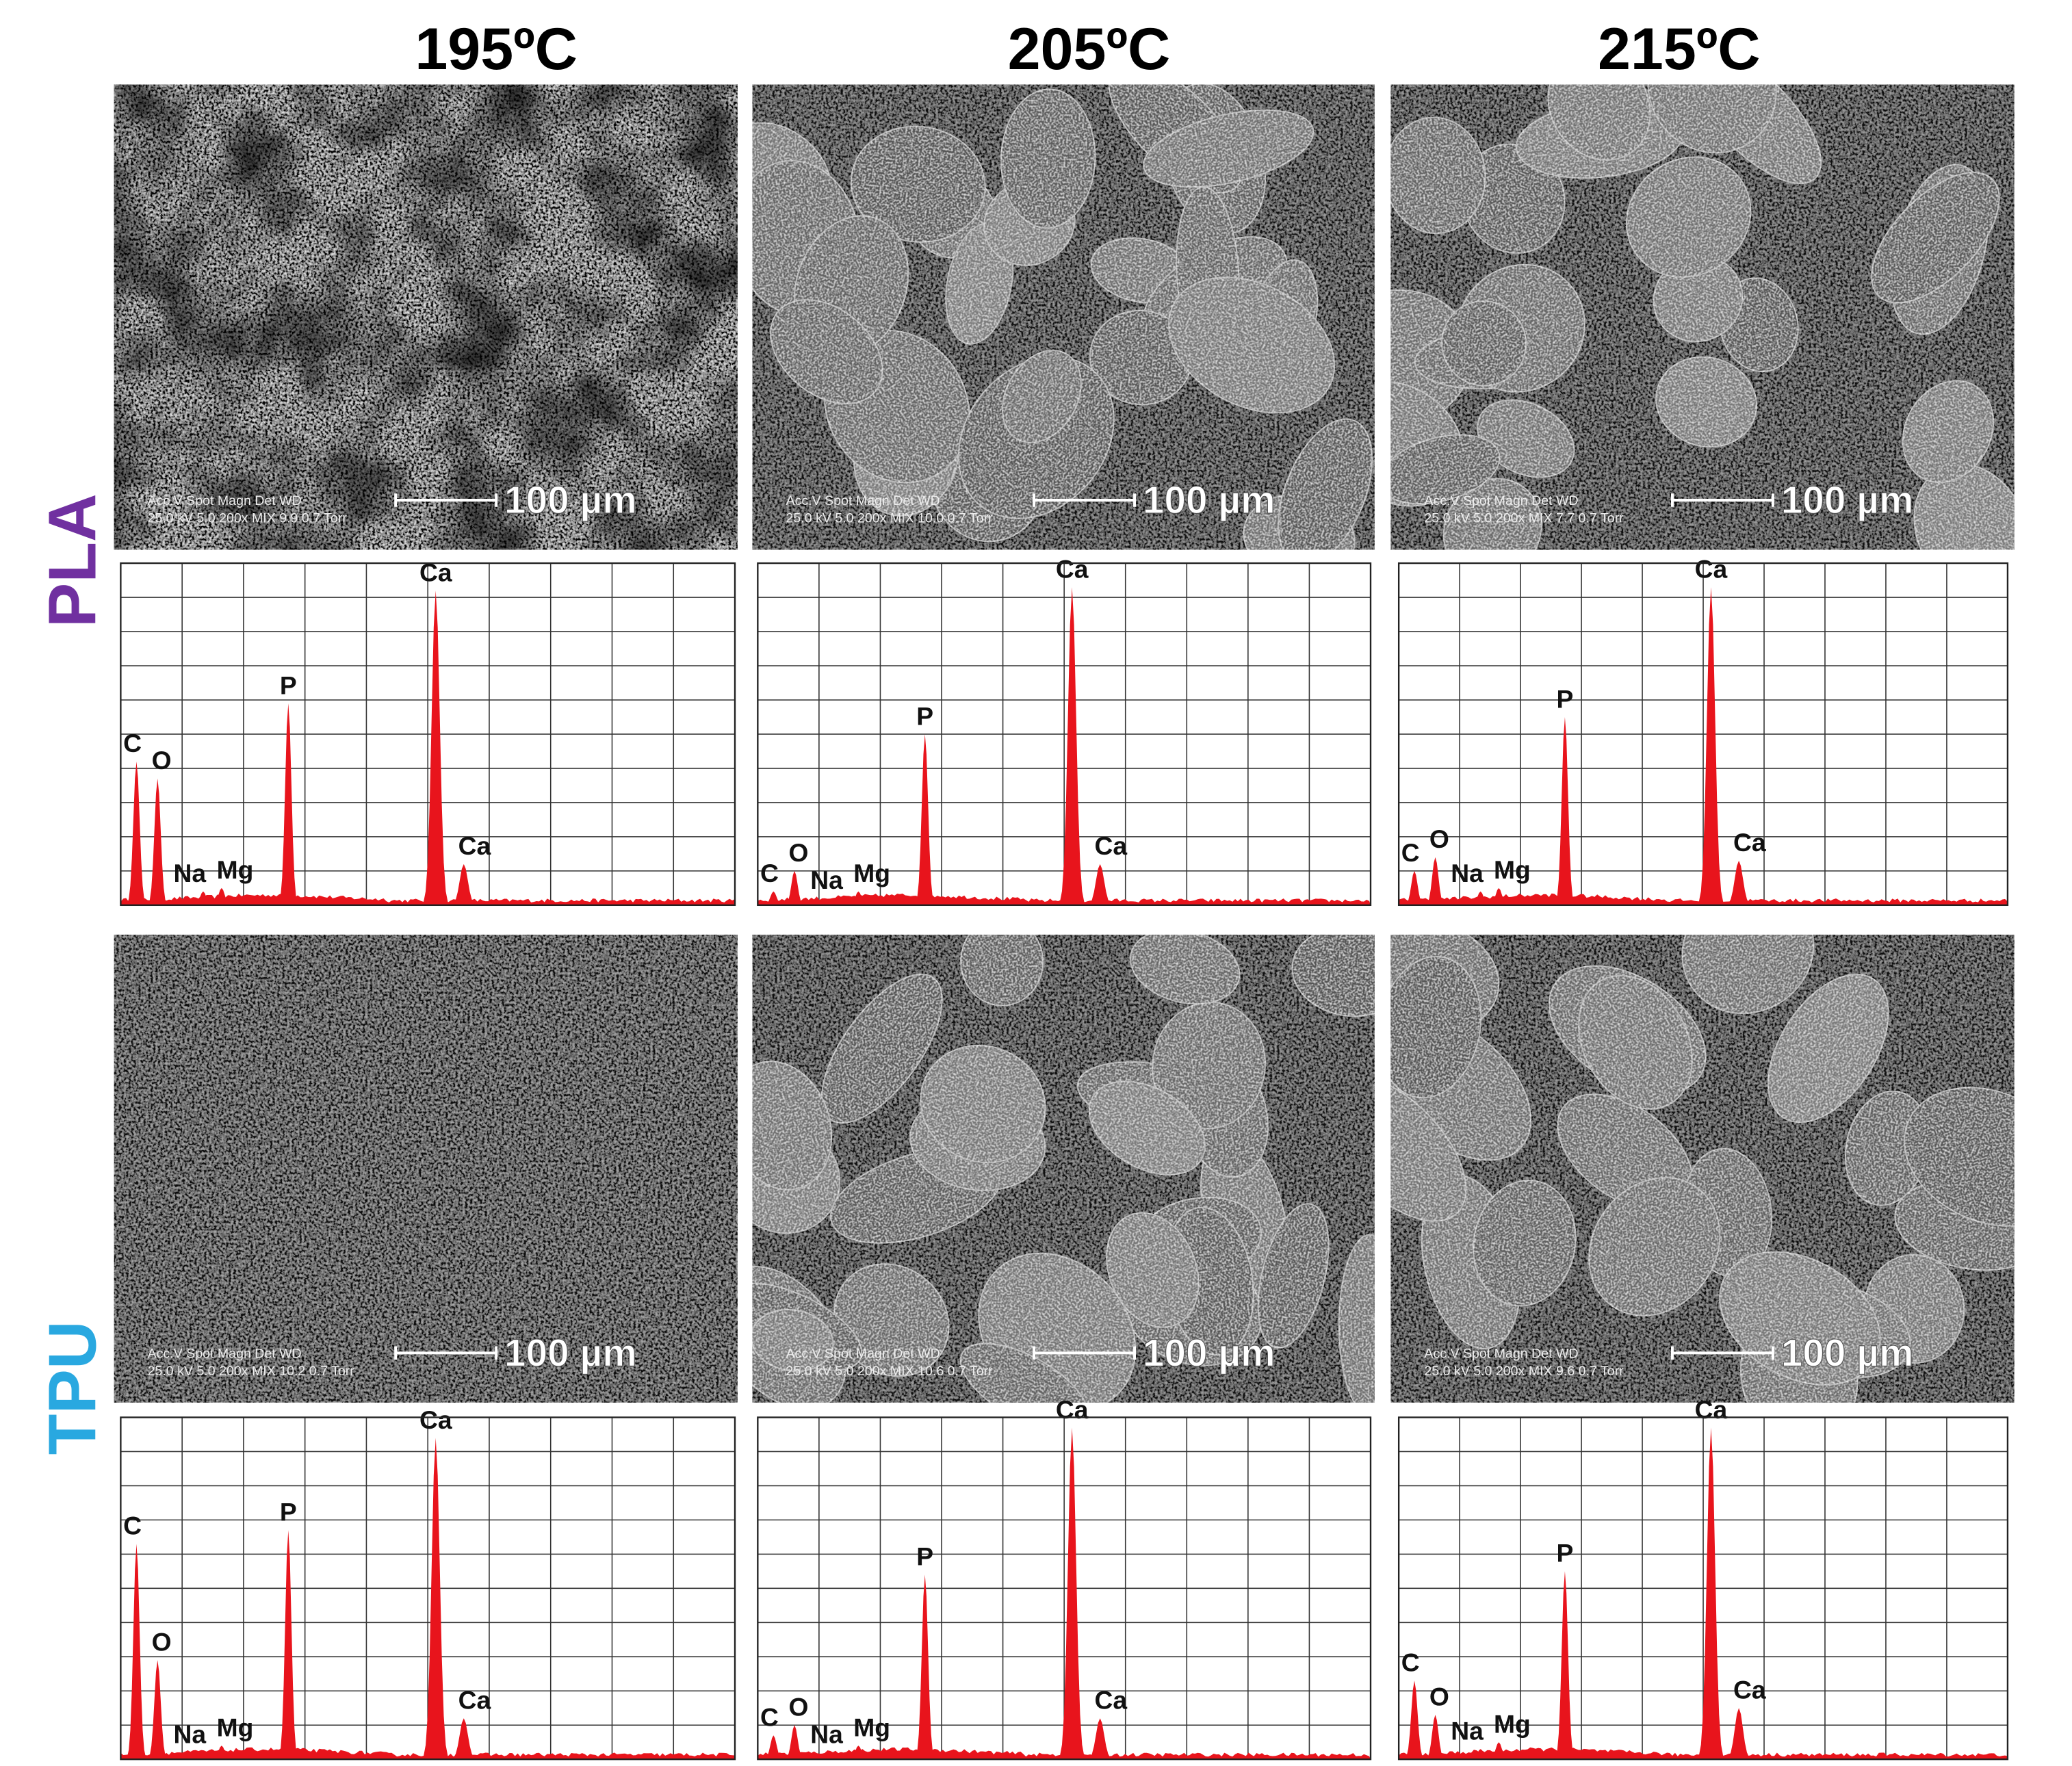  Describe the element at coordinates (889, 518) in the screenshot. I see `sem-info: 25.0 kV 5.0 200x MIX 10.0 0.7 Torr` at that location.